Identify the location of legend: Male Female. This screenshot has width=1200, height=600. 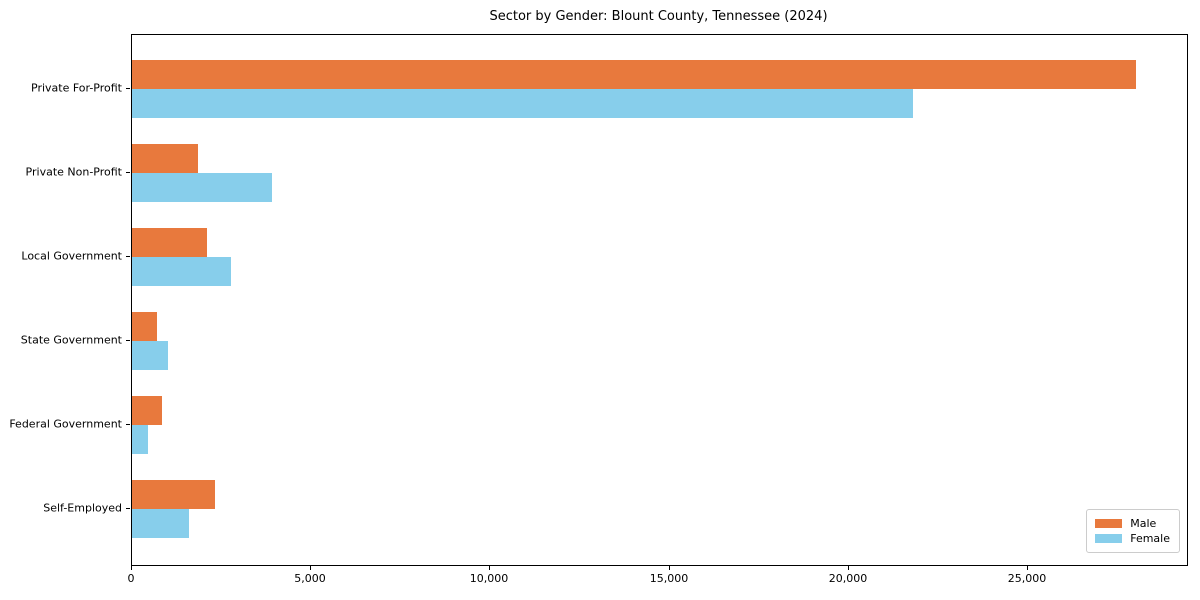
(1133, 531).